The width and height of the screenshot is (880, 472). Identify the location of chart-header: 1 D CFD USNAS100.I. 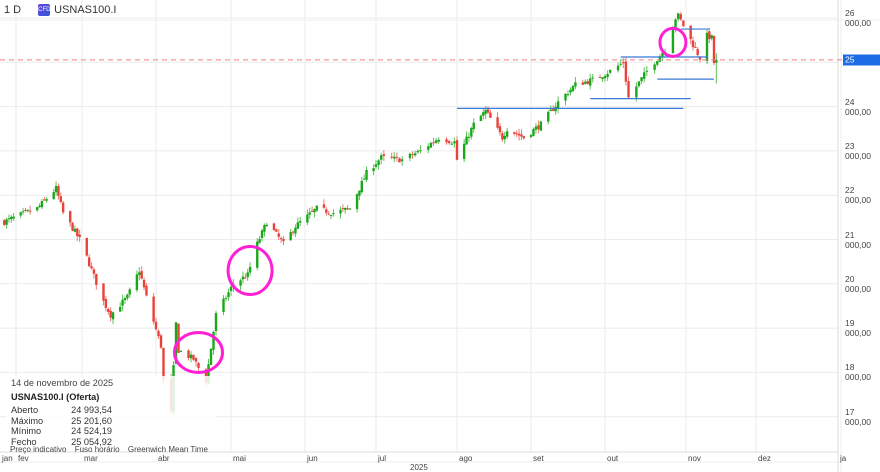
(58, 10).